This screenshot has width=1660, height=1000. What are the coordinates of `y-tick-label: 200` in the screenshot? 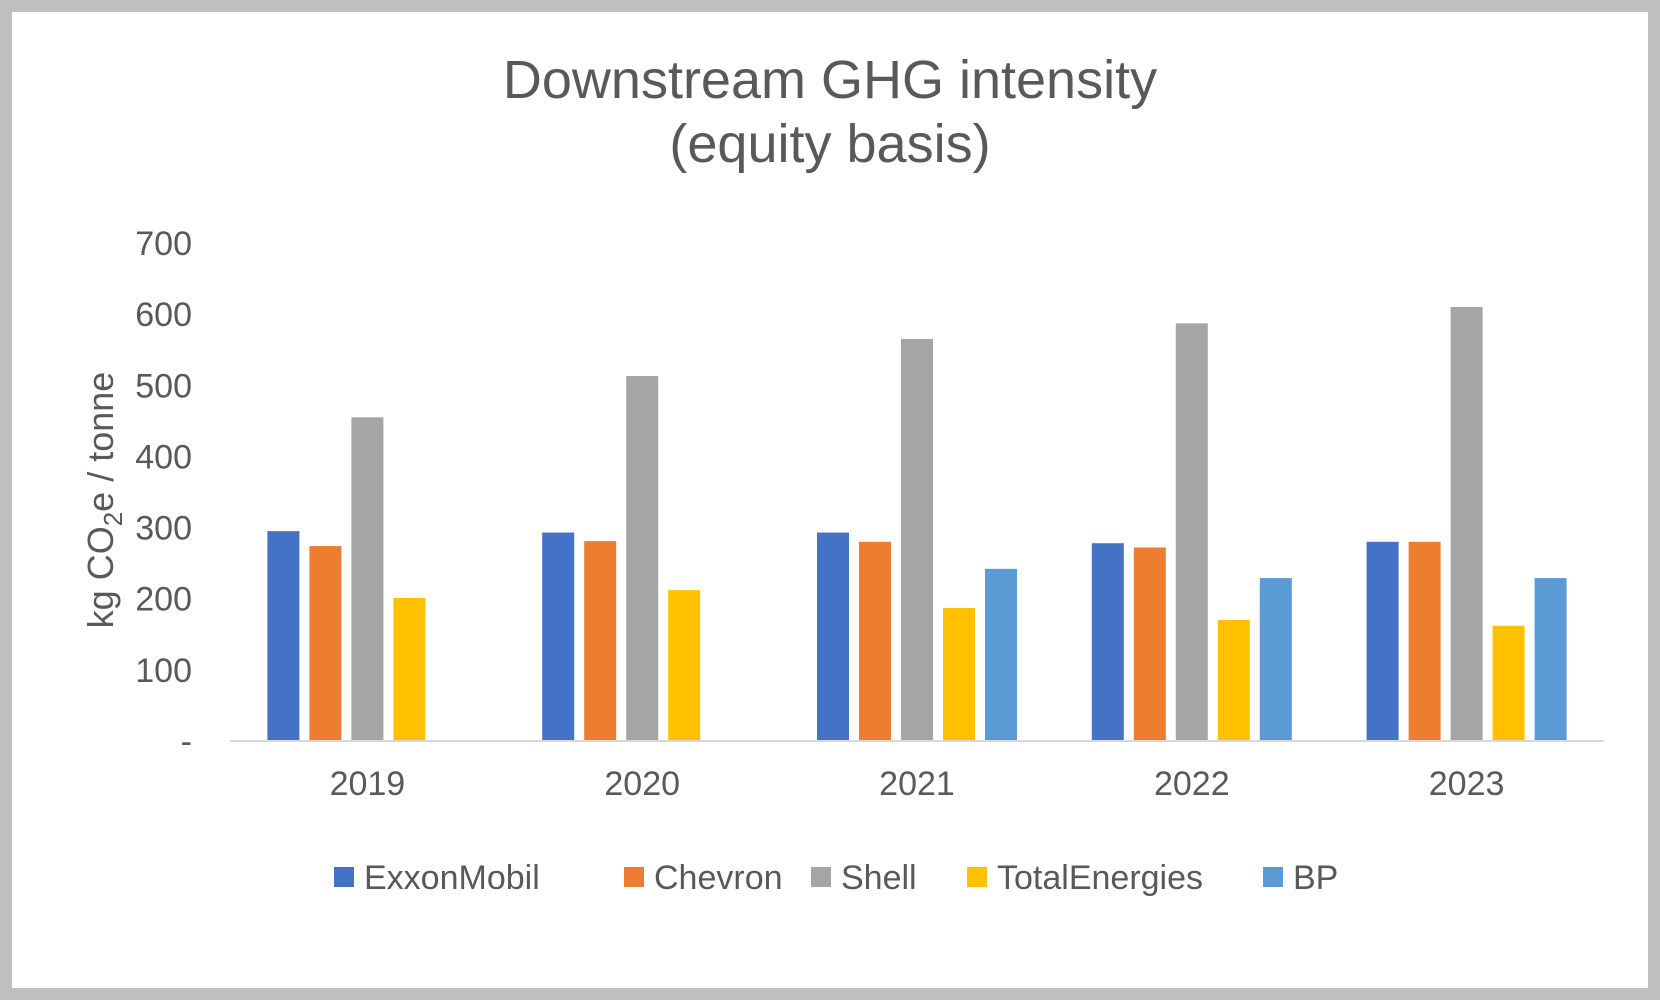 It's located at (163, 600).